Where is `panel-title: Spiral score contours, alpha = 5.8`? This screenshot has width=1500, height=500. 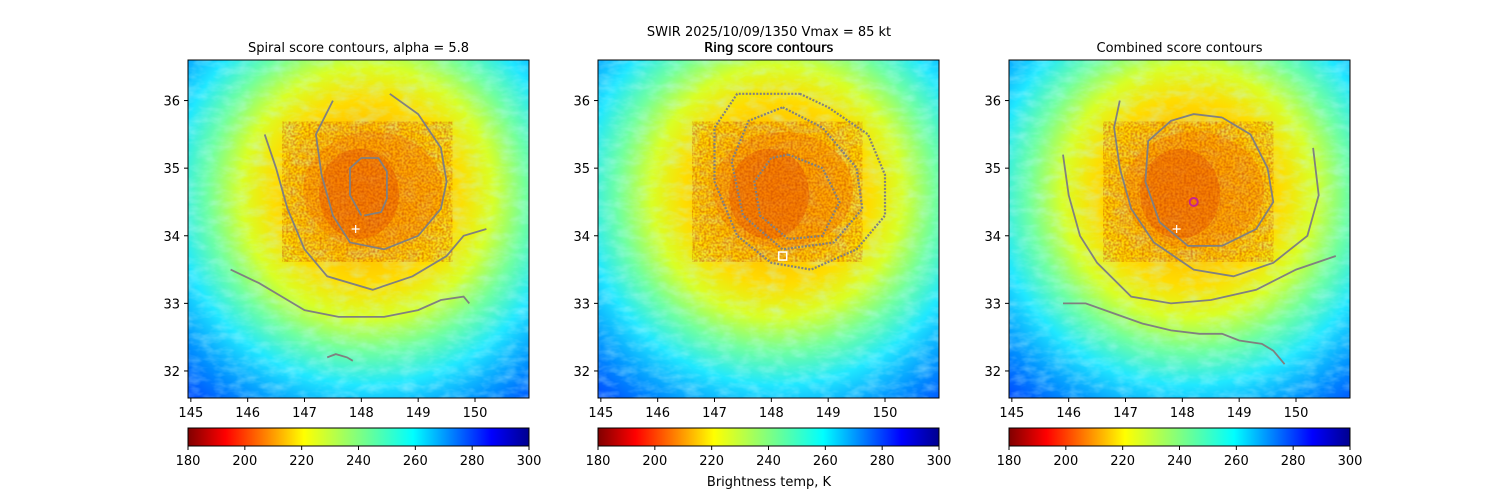 panel-title: Spiral score contours, alpha = 5.8 is located at coordinates (358, 48).